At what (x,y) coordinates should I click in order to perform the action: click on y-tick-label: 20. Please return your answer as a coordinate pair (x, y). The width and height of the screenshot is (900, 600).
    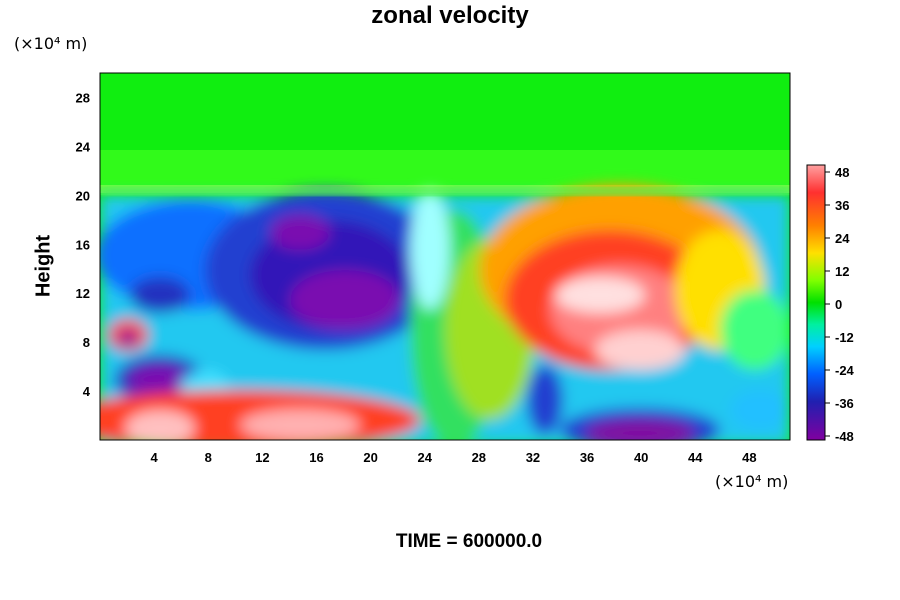
    Looking at the image, I should click on (83, 195).